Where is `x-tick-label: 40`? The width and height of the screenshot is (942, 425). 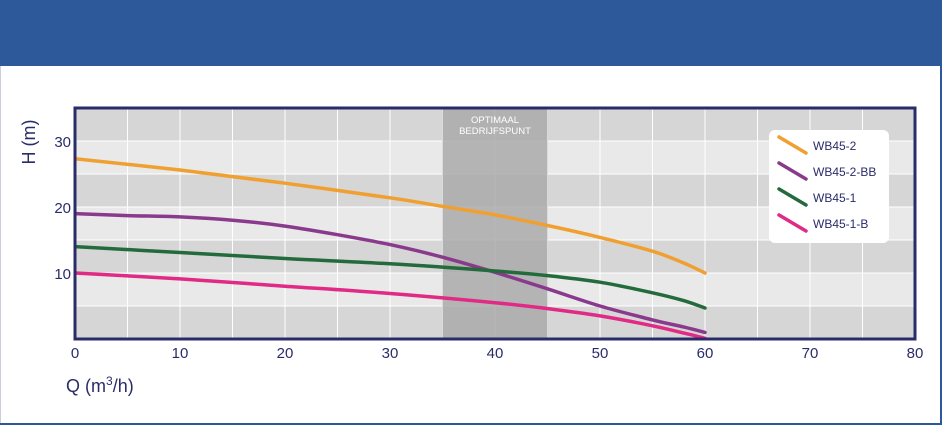
x-tick-label: 40 is located at coordinates (495, 353).